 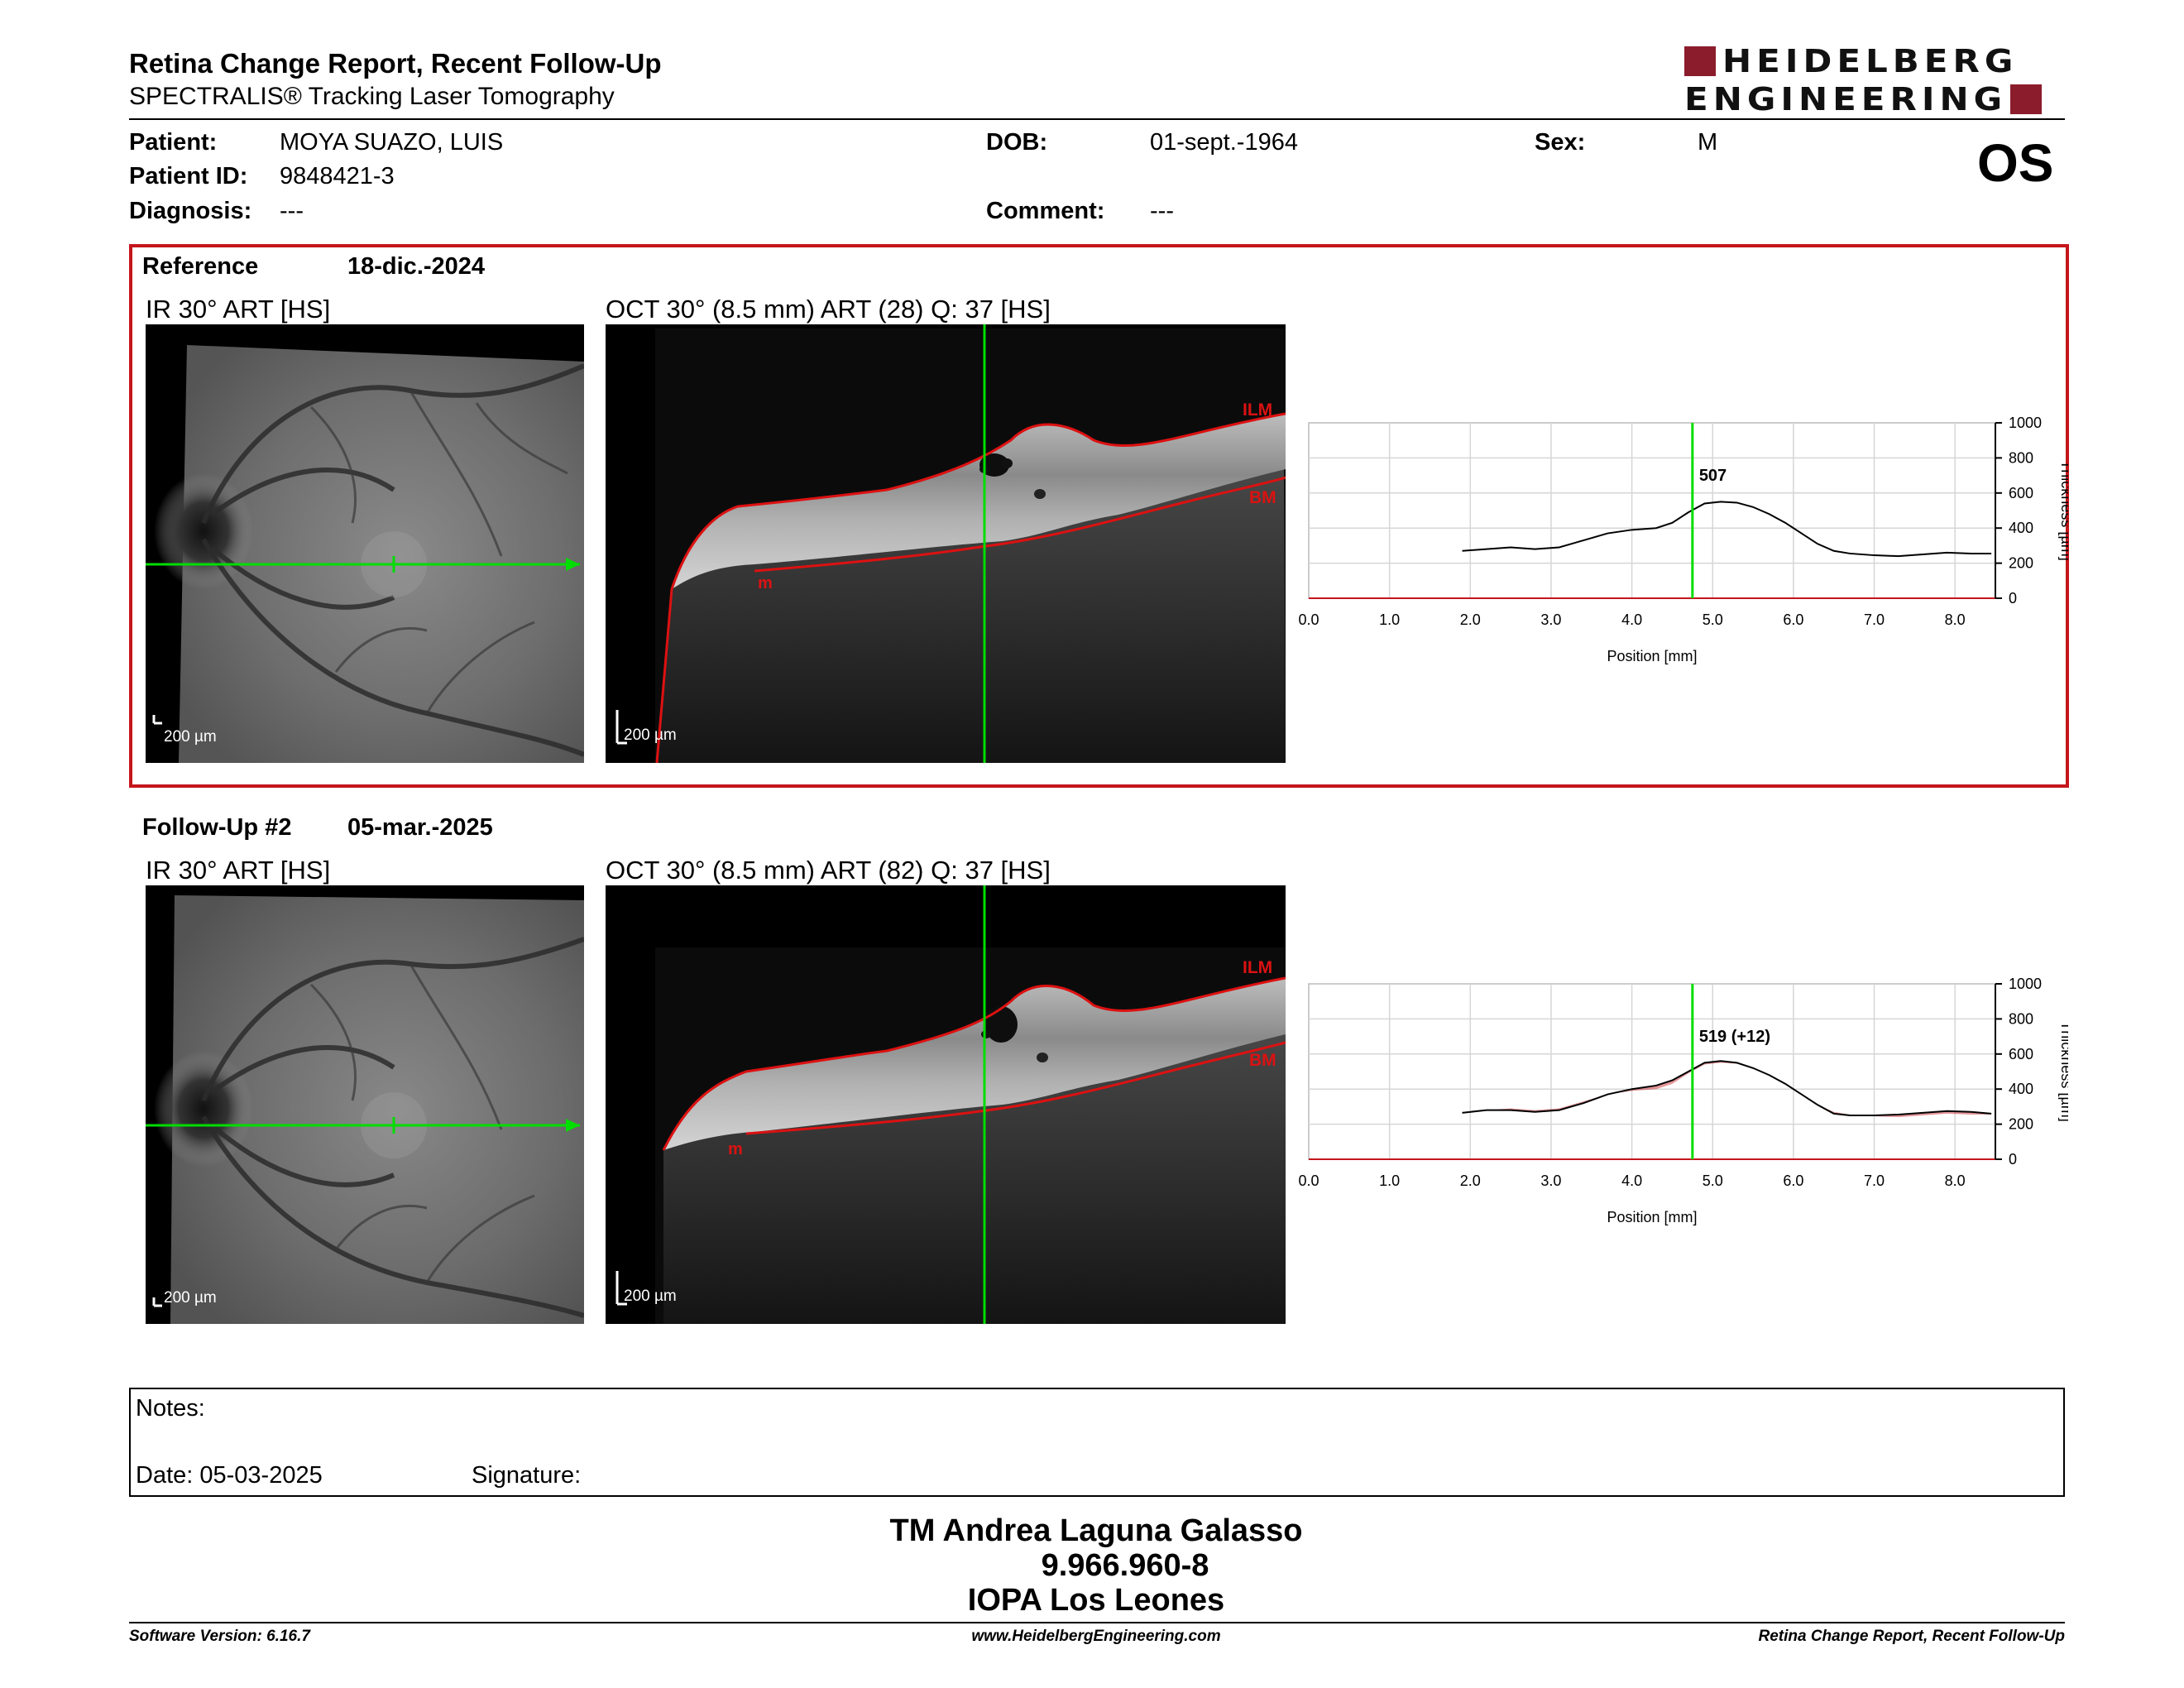 I want to click on reference-oct-scale-label: 200 µm, so click(x=650, y=735).